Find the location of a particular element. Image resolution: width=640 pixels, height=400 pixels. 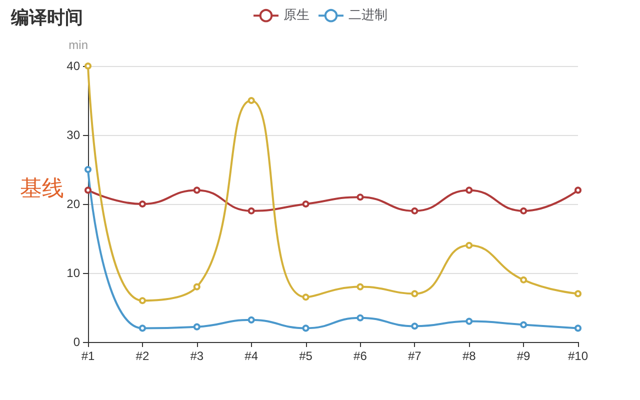

legend-label: 原生 is located at coordinates (297, 16).